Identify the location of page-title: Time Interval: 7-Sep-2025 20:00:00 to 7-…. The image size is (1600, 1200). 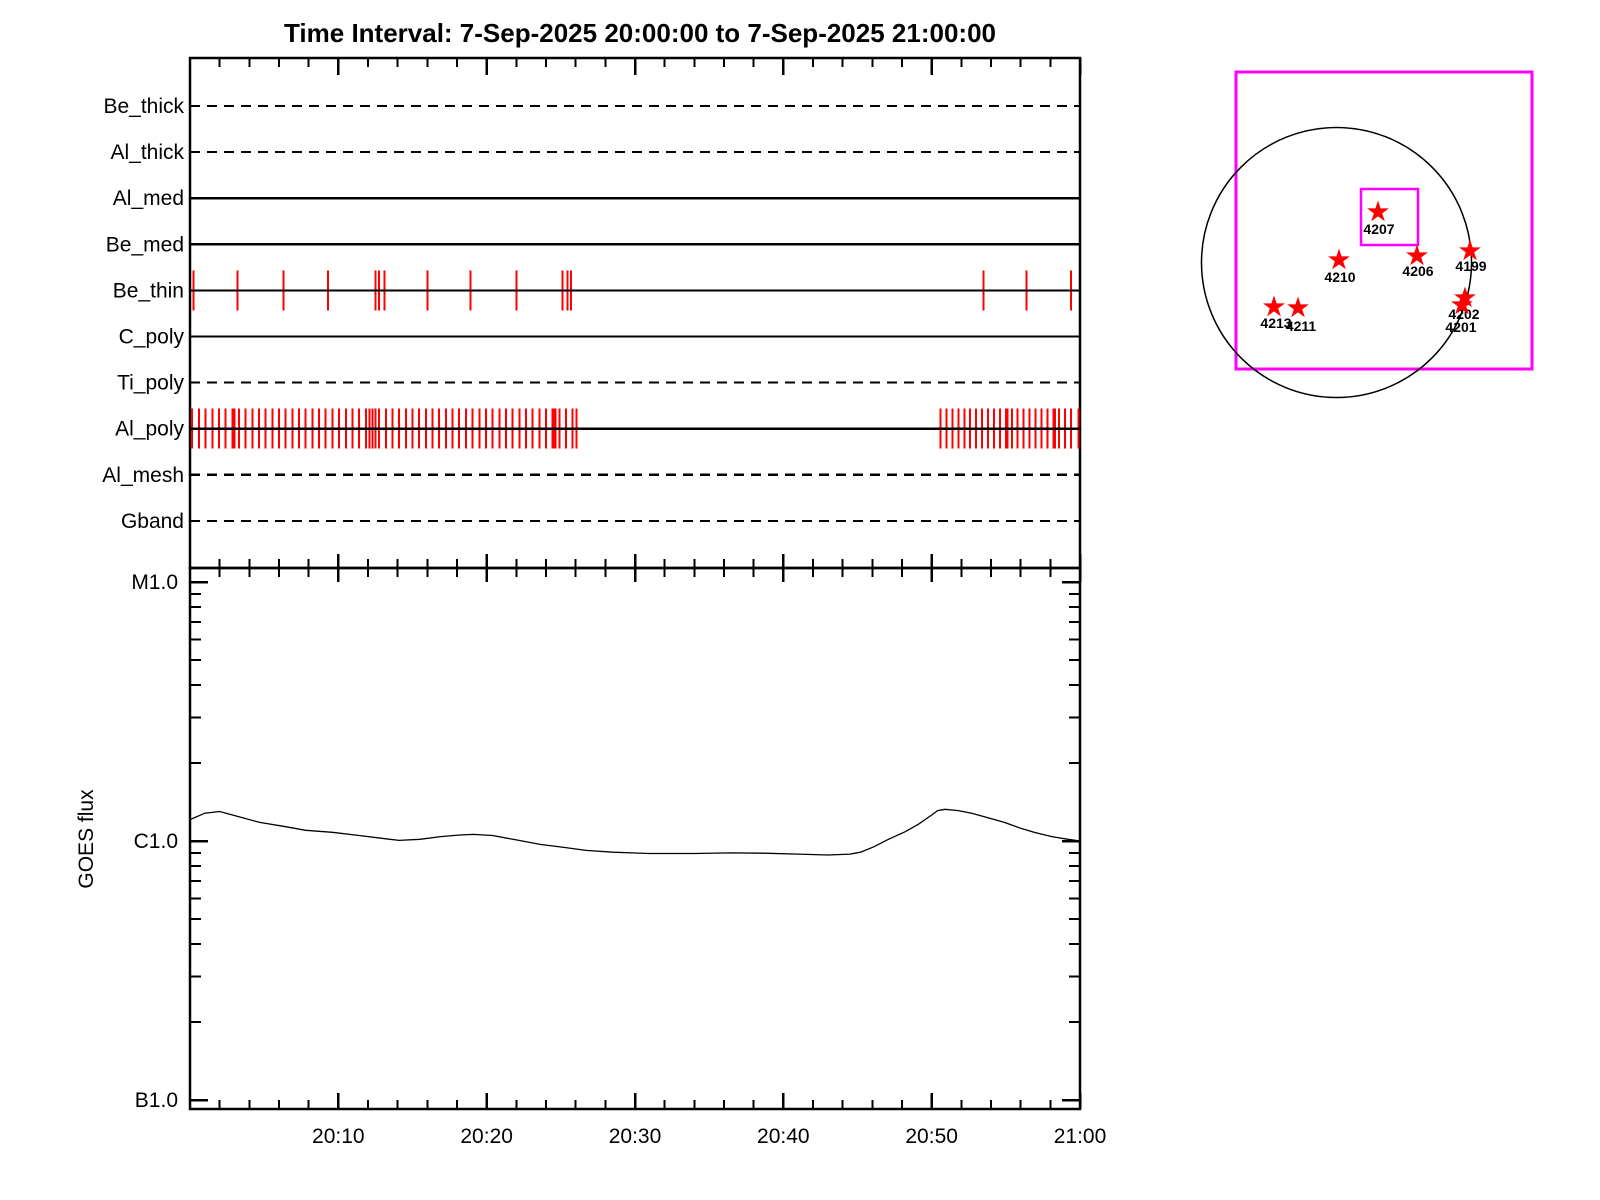
(640, 33).